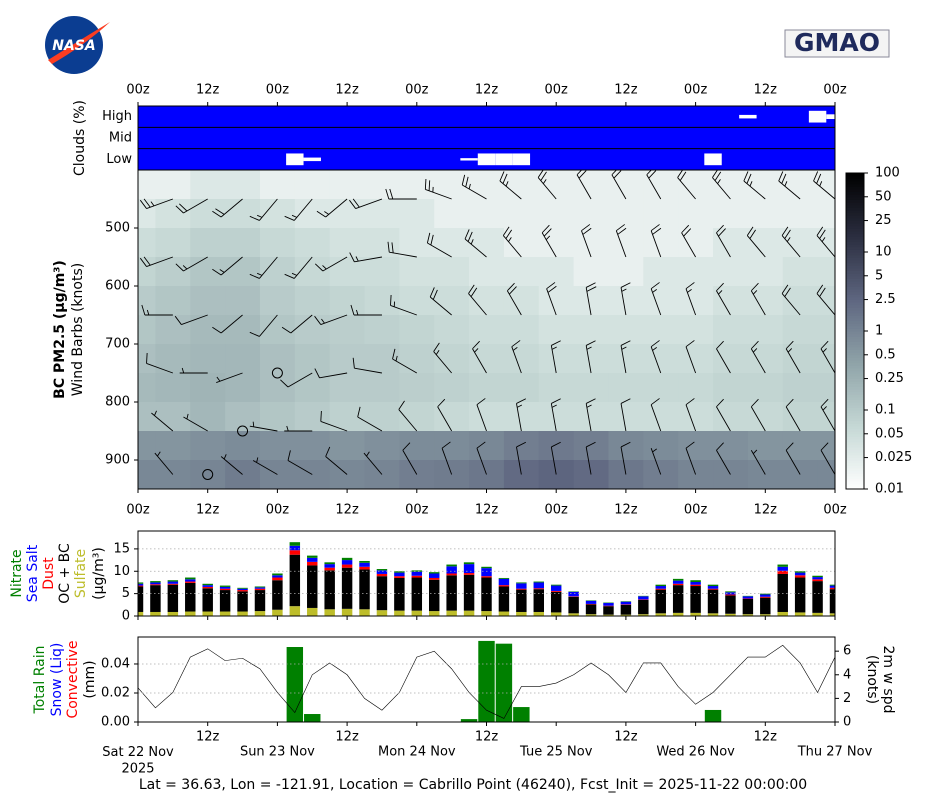  What do you see at coordinates (79, 43) in the screenshot?
I see `nasa-swoosh` at bounding box center [79, 43].